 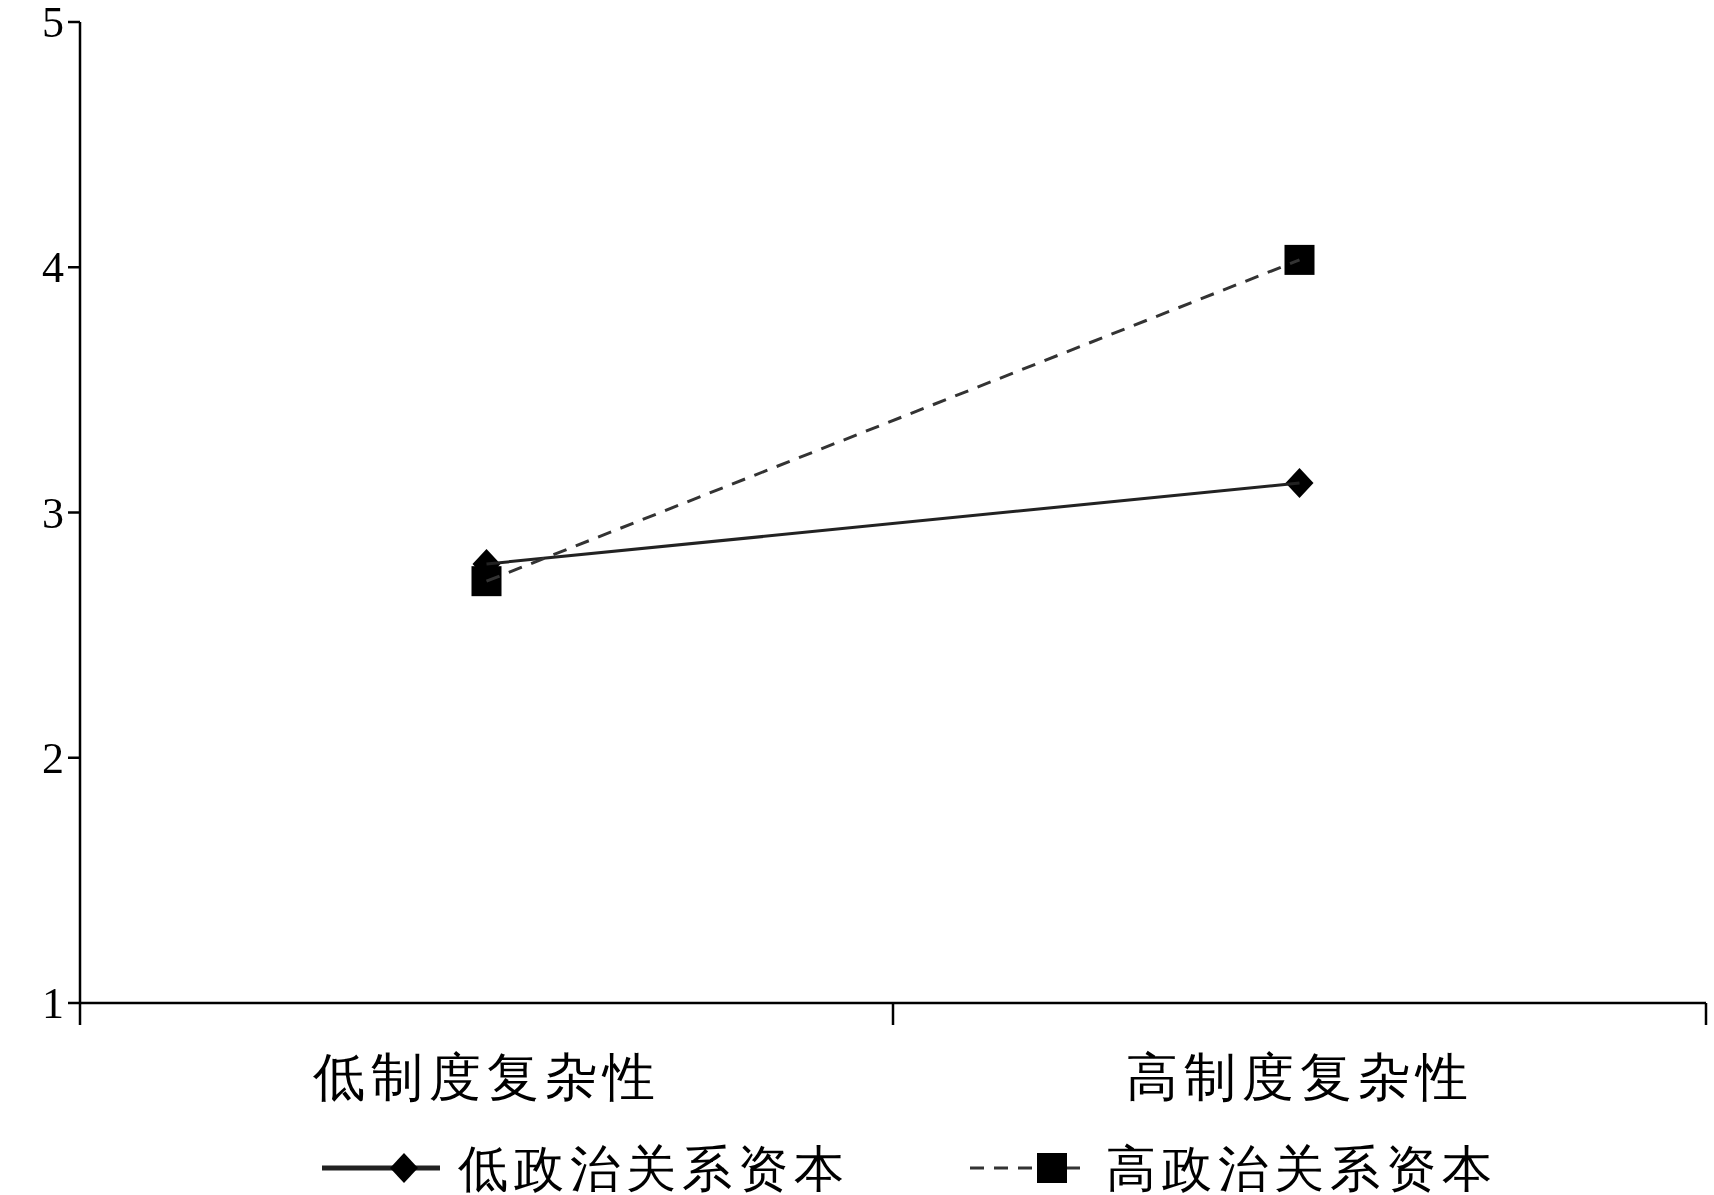 I want to click on x-tick-label: 高制度复杂性, so click(x=1299, y=1077).